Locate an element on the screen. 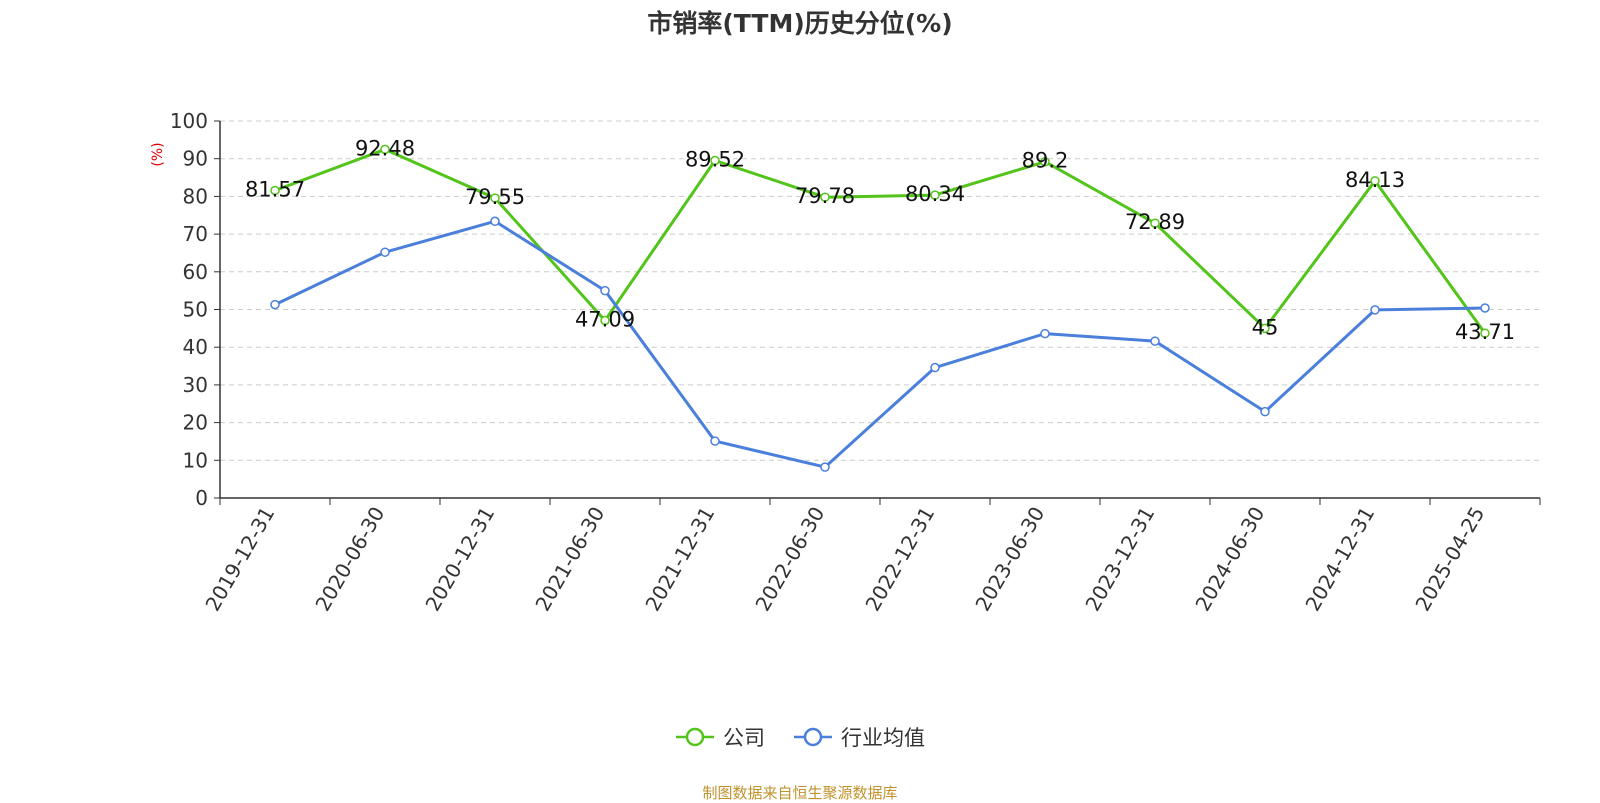 This screenshot has height=803, width=1600. x-tick-label: 2022-12-31 is located at coordinates (899, 559).